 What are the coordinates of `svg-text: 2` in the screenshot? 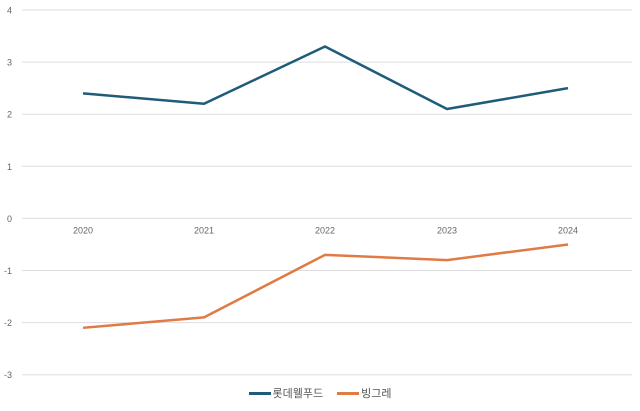 It's located at (9, 115).